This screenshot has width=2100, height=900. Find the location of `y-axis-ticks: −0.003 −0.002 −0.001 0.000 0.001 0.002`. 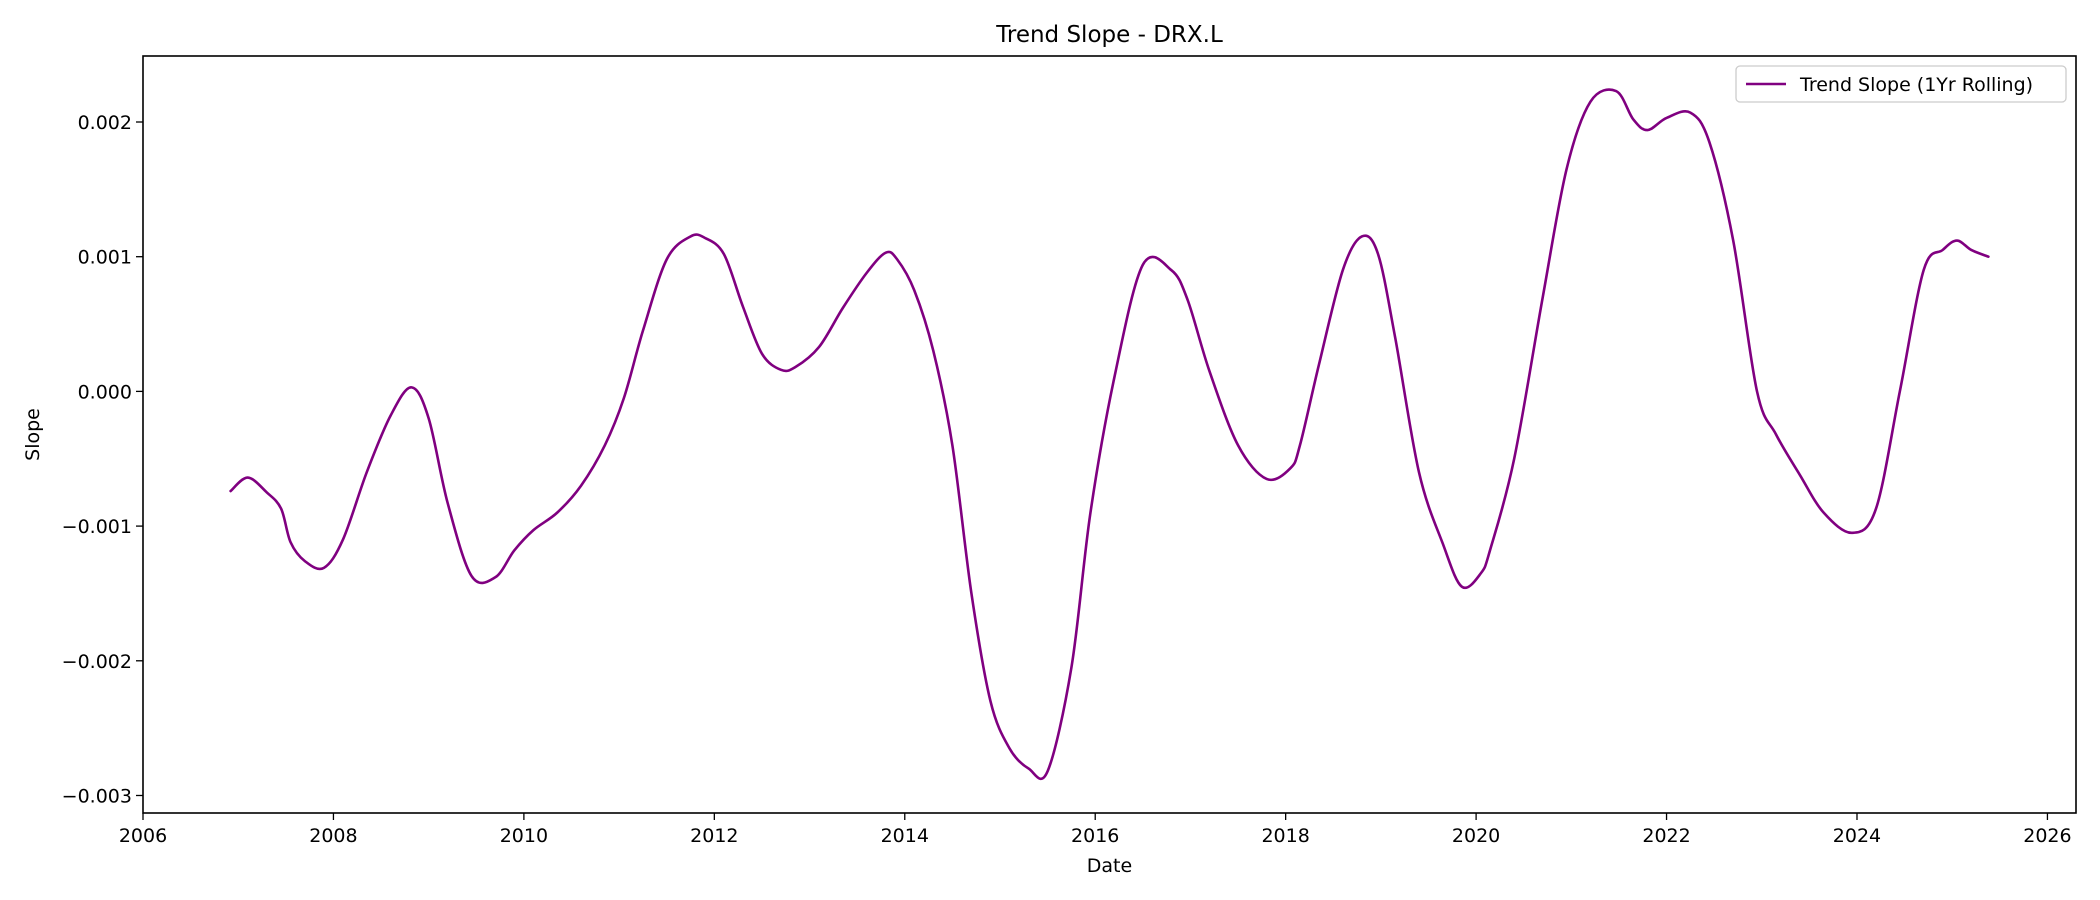

y-axis-ticks: −0.003 −0.002 −0.001 0.000 0.001 0.002 is located at coordinates (102, 459).